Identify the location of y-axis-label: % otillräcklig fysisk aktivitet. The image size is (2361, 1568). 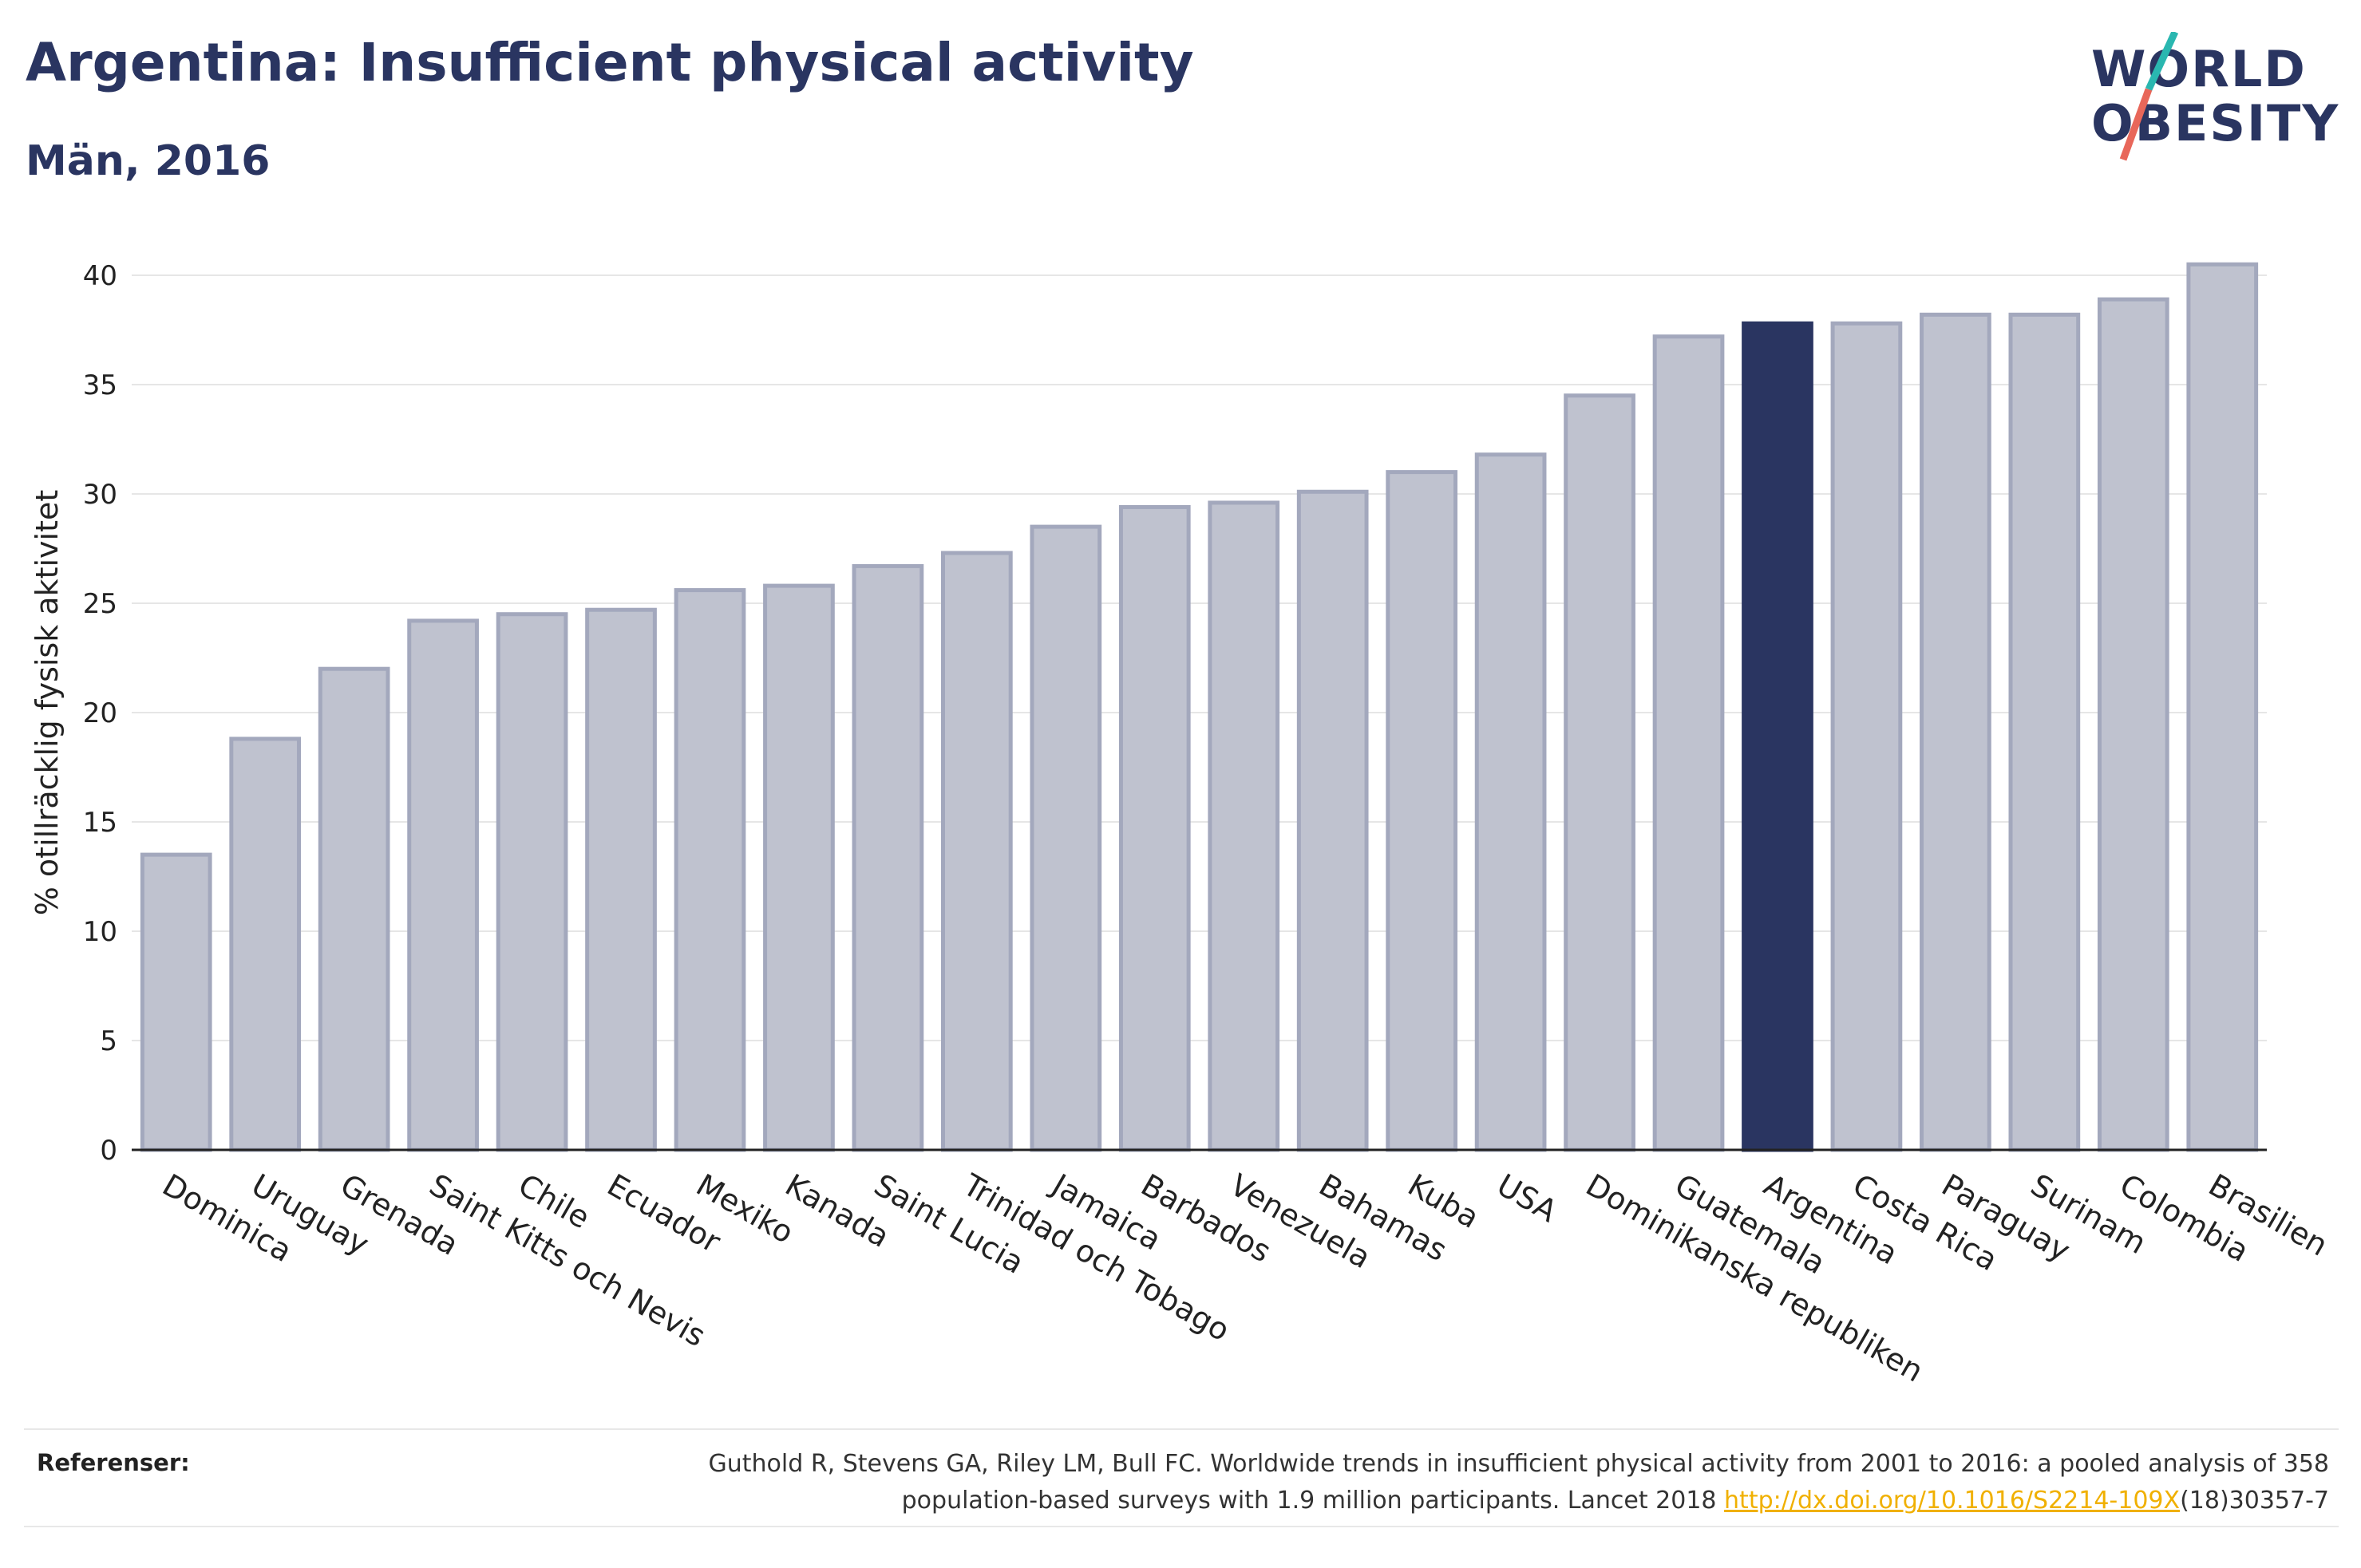
(47, 703).